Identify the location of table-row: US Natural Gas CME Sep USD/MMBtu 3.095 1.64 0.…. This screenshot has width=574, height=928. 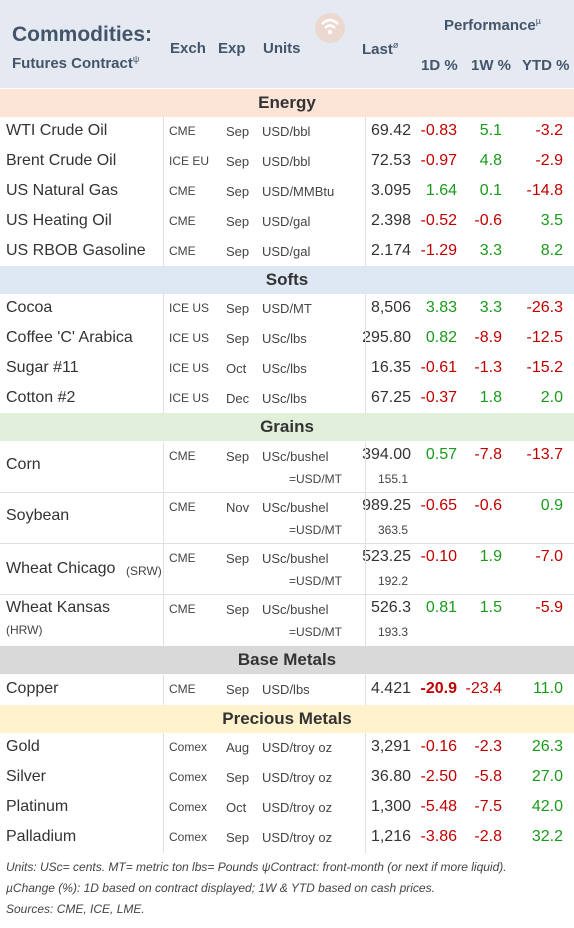
(287, 192).